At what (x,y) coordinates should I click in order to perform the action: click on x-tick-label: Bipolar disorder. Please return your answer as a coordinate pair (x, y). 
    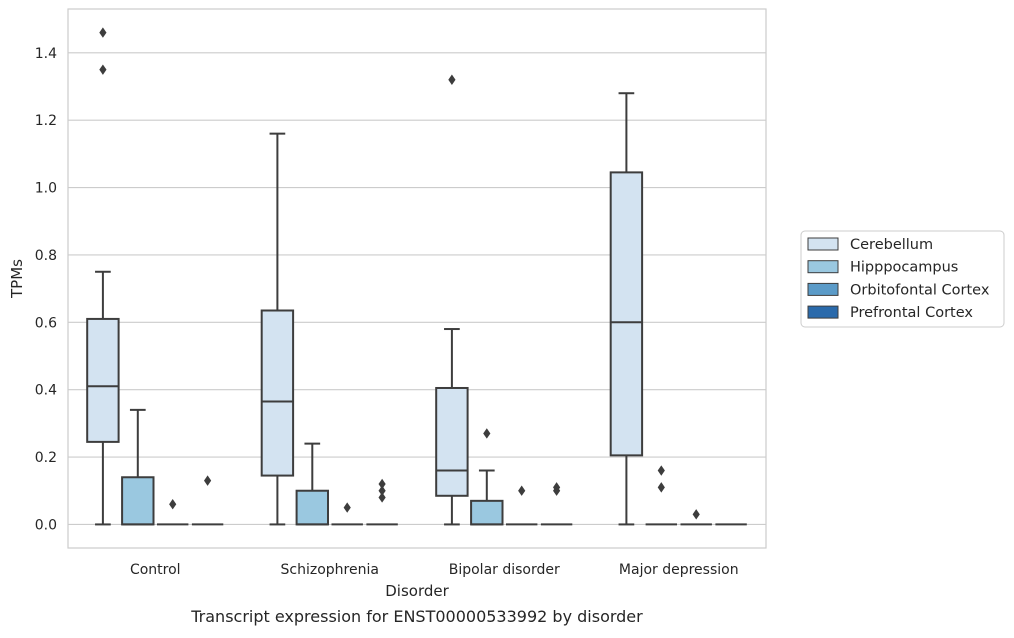
    Looking at the image, I should click on (504, 570).